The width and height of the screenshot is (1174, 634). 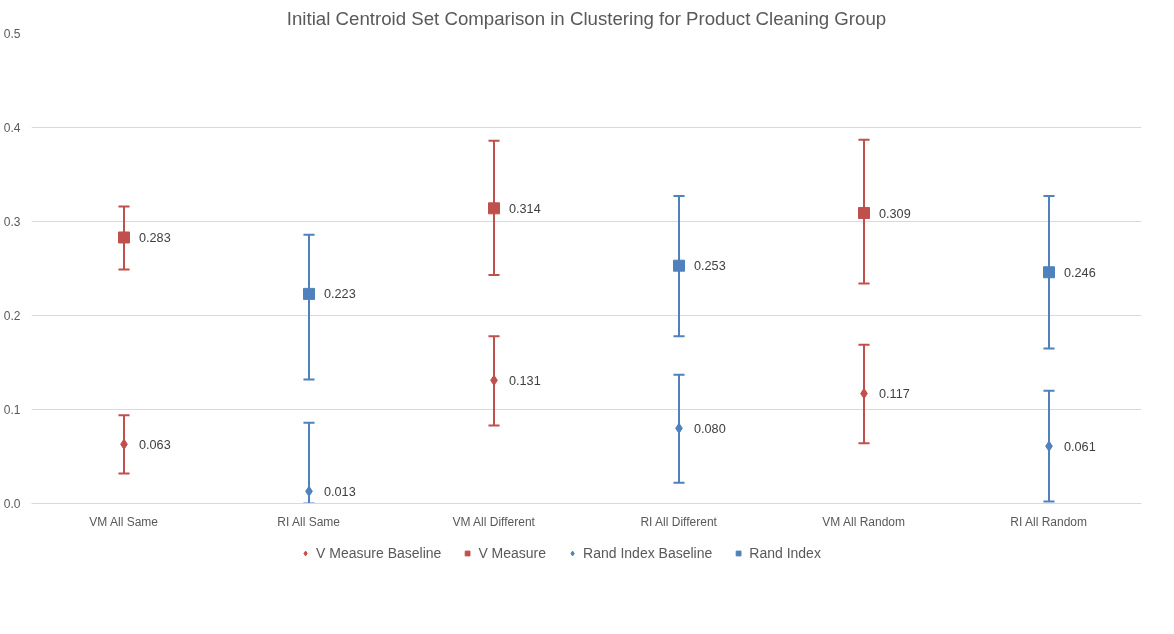 What do you see at coordinates (494, 521) in the screenshot?
I see `x-tick-label: VM All Different` at bounding box center [494, 521].